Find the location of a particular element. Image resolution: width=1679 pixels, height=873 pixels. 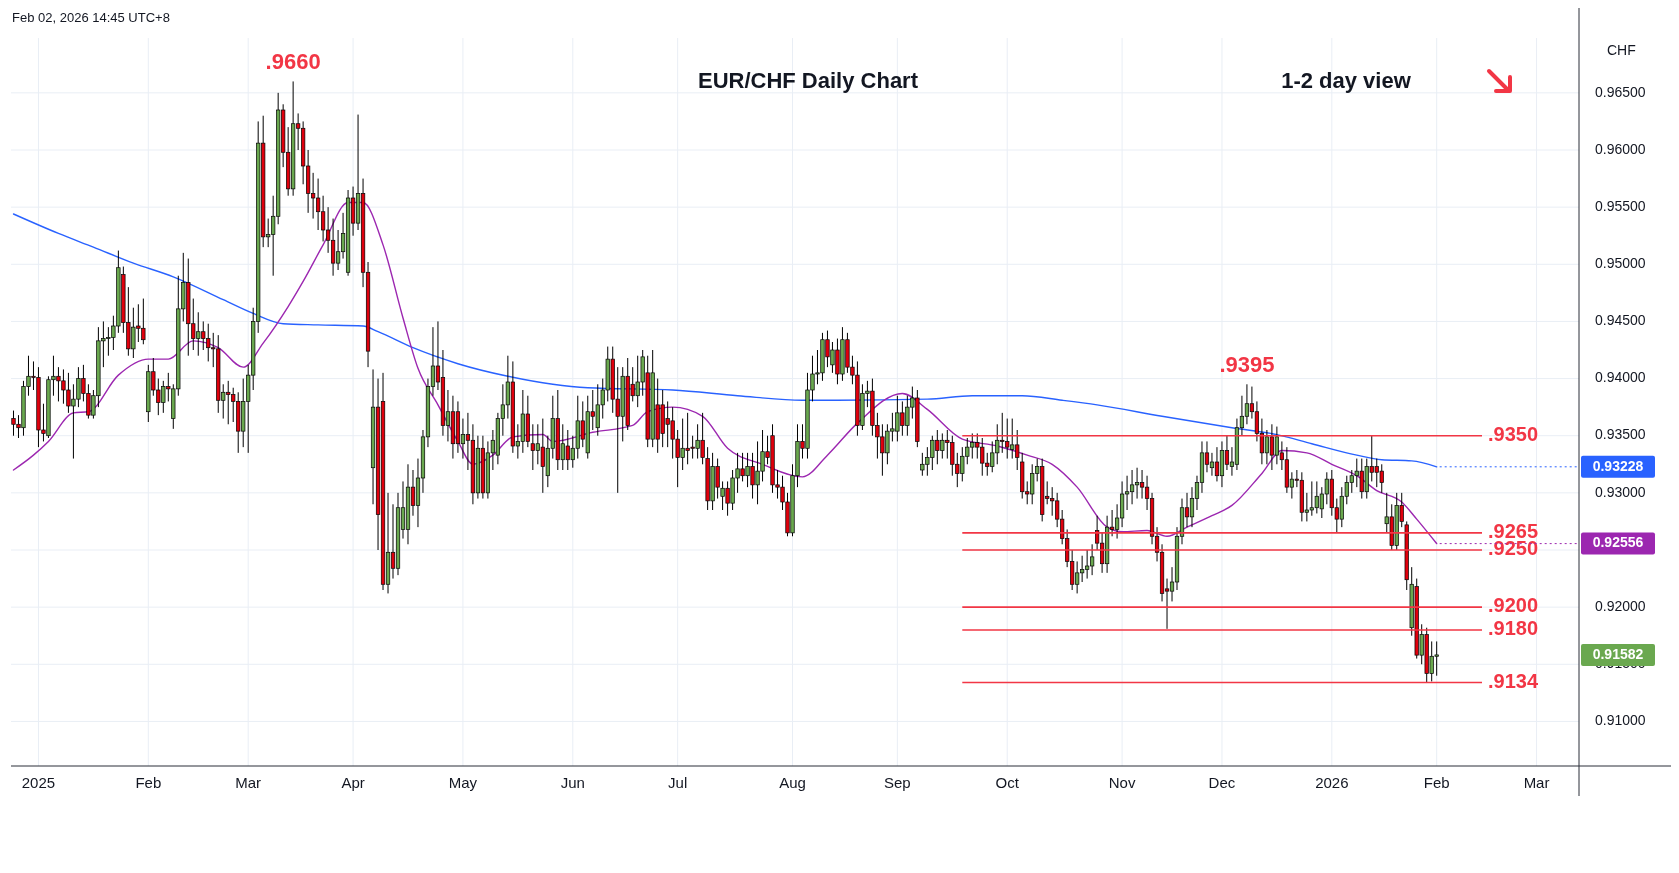

y-tick-label: 0.96000 is located at coordinates (1620, 148).